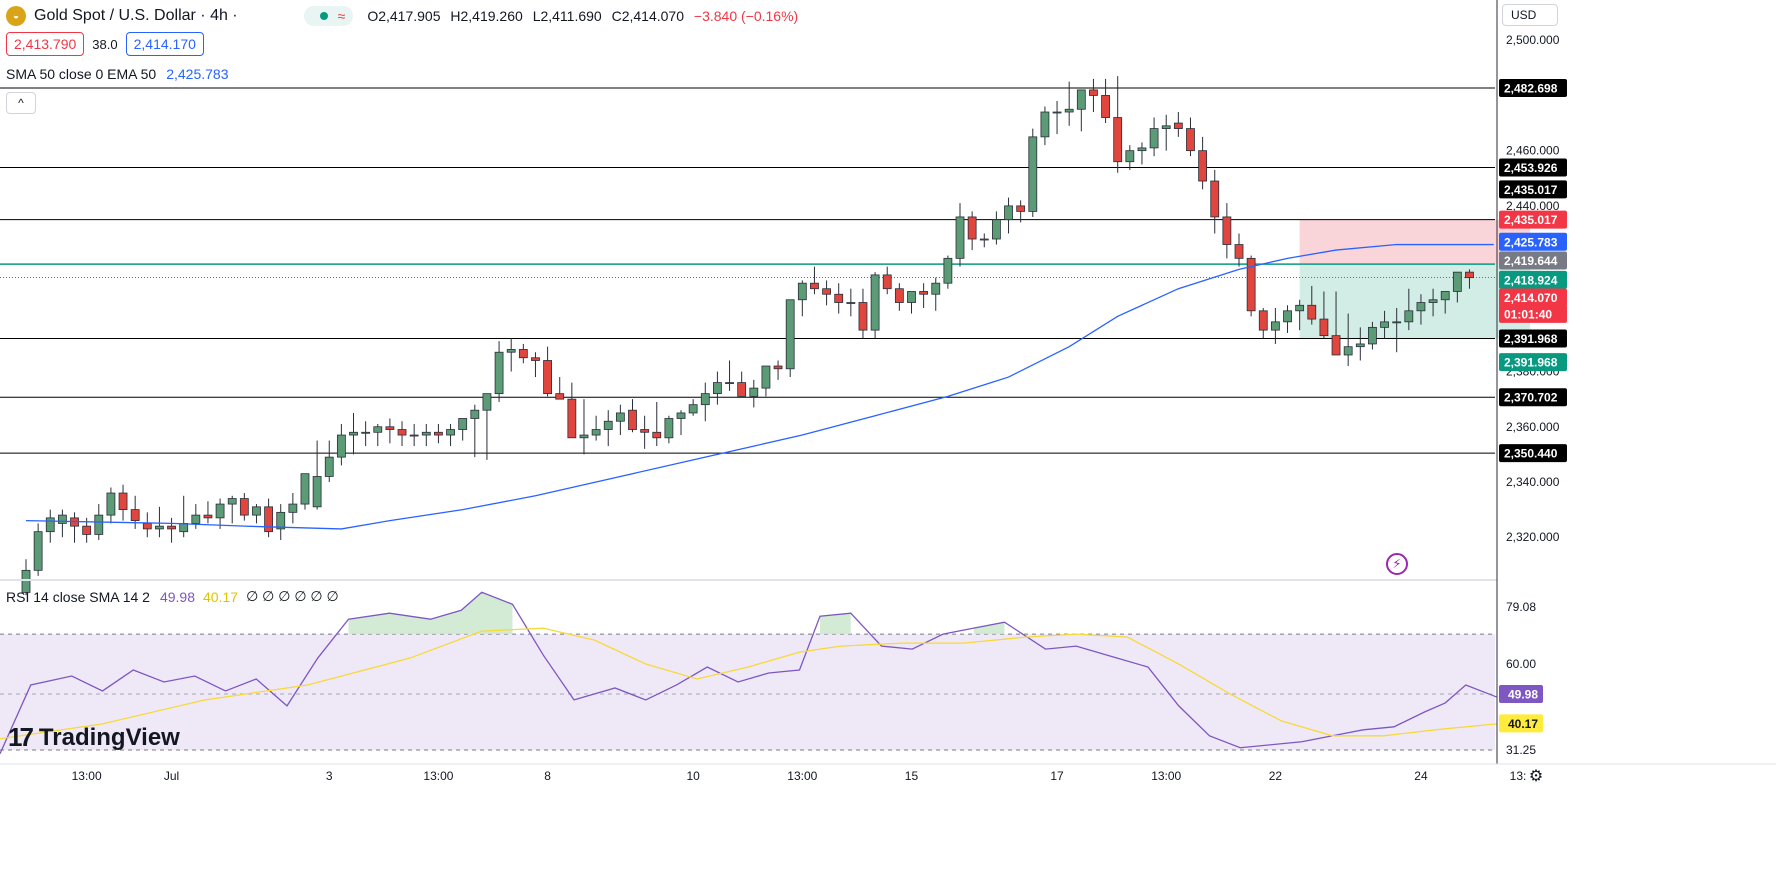 The height and width of the screenshot is (894, 1776). What do you see at coordinates (136, 15) in the screenshot?
I see `symbol-title: Gold Spot / U.S. Dollar · 4h ·` at bounding box center [136, 15].